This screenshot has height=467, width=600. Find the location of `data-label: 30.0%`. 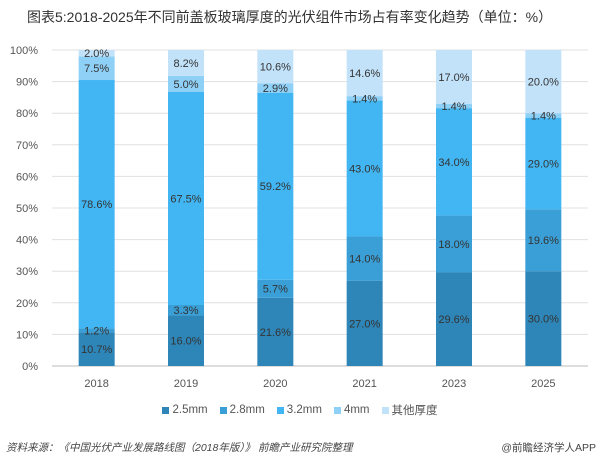

data-label: 30.0% is located at coordinates (543, 320).